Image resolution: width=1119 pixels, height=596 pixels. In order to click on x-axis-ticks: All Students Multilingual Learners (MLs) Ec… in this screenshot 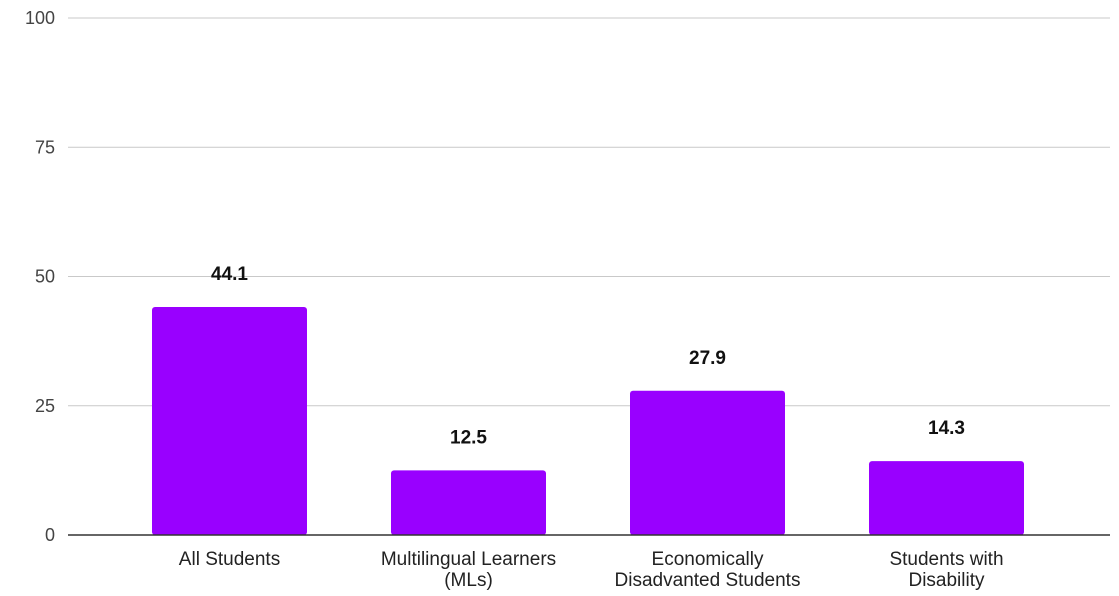, I will do `click(591, 570)`.